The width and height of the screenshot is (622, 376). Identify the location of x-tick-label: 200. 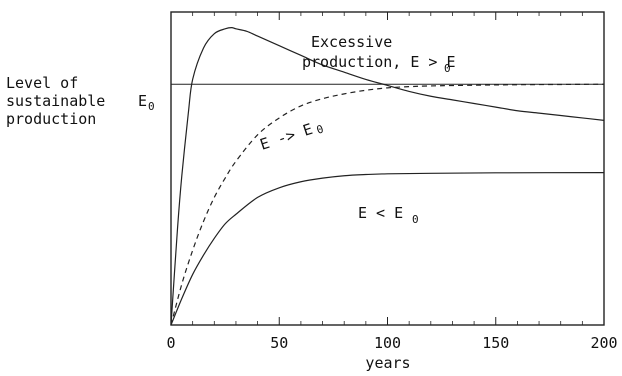
(603, 343).